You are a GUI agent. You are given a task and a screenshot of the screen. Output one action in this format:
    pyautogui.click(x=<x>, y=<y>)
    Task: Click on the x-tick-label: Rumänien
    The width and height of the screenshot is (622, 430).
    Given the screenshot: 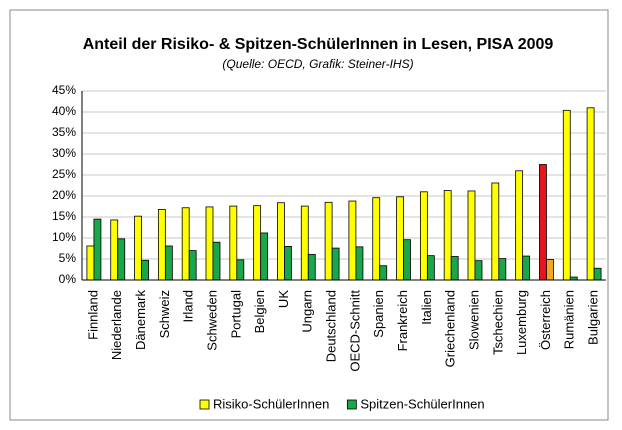 What is the action you would take?
    pyautogui.click(x=569, y=319)
    